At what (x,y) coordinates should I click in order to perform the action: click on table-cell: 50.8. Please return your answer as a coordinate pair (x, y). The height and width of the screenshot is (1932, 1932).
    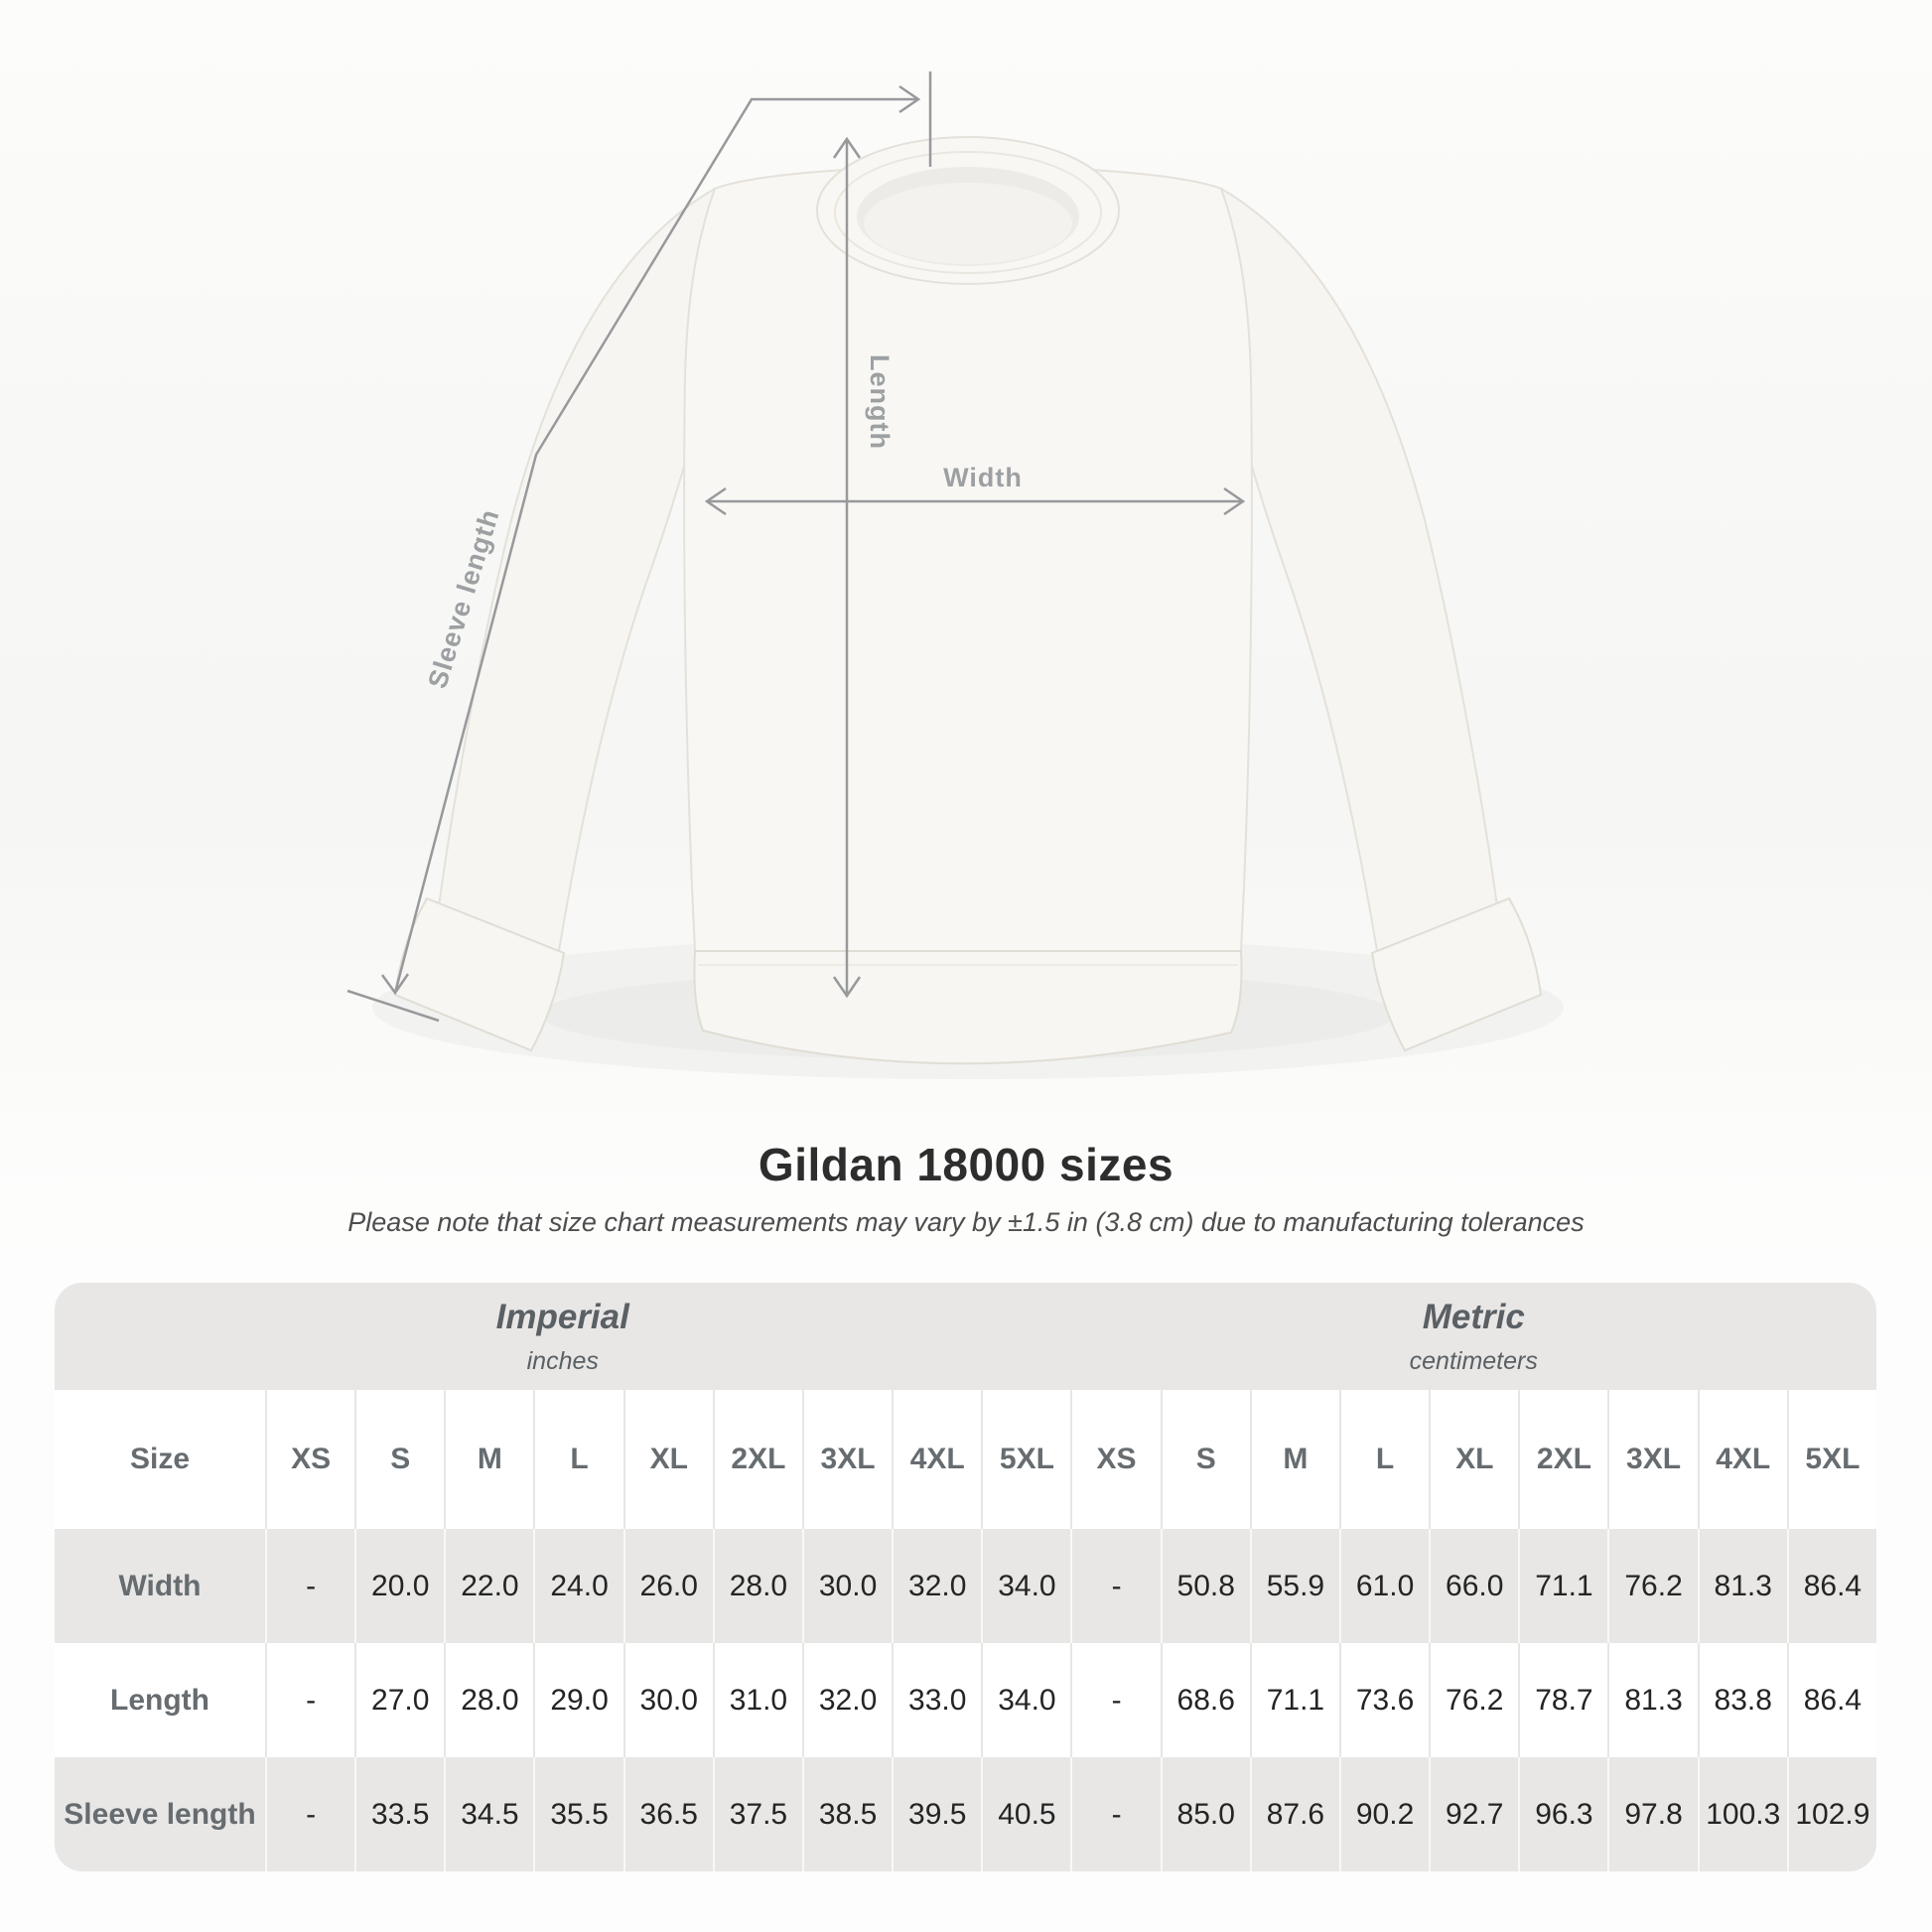
    Looking at the image, I should click on (1205, 1586).